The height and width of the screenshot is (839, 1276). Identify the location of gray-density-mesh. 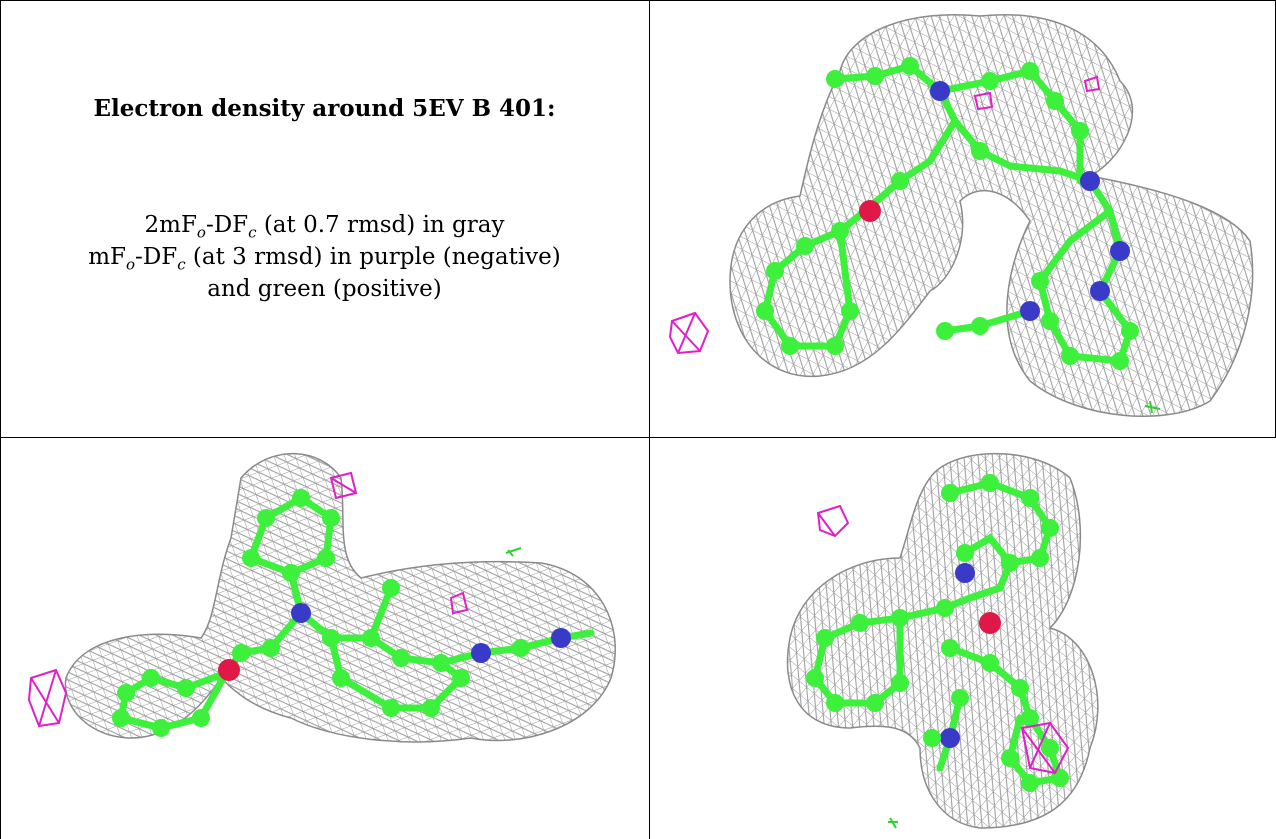
(942, 640).